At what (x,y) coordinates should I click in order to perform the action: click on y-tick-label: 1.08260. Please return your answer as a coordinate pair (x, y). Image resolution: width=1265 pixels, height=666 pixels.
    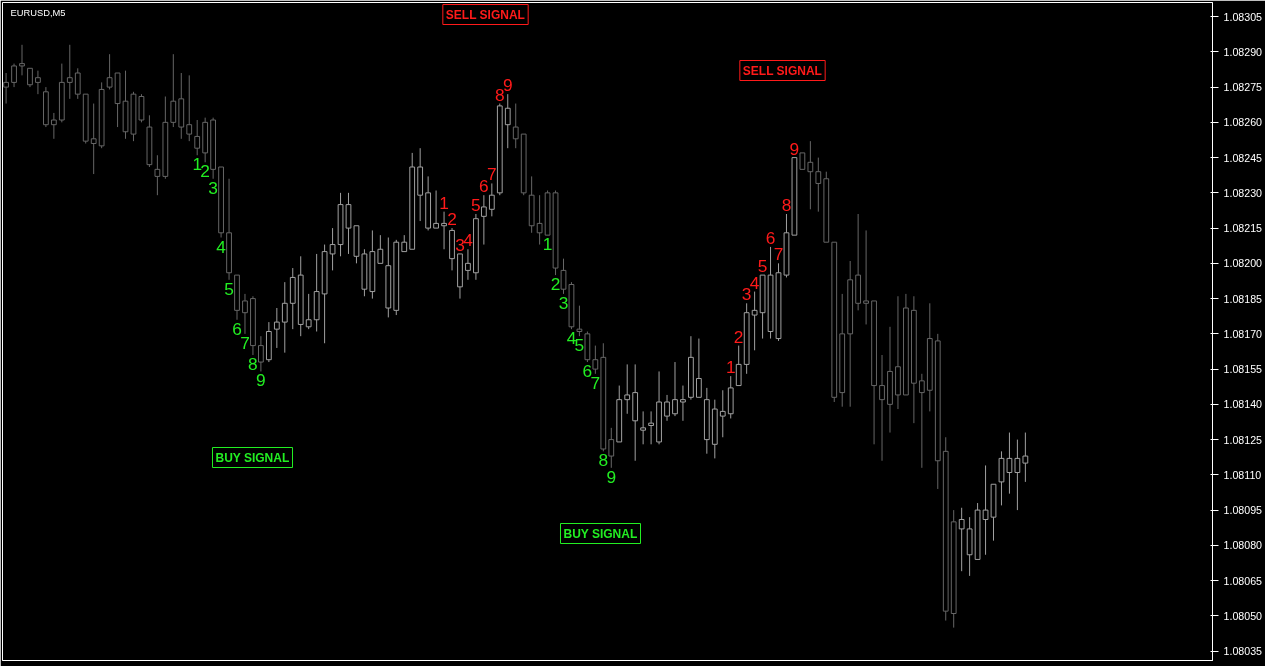
    Looking at the image, I should click on (1243, 122).